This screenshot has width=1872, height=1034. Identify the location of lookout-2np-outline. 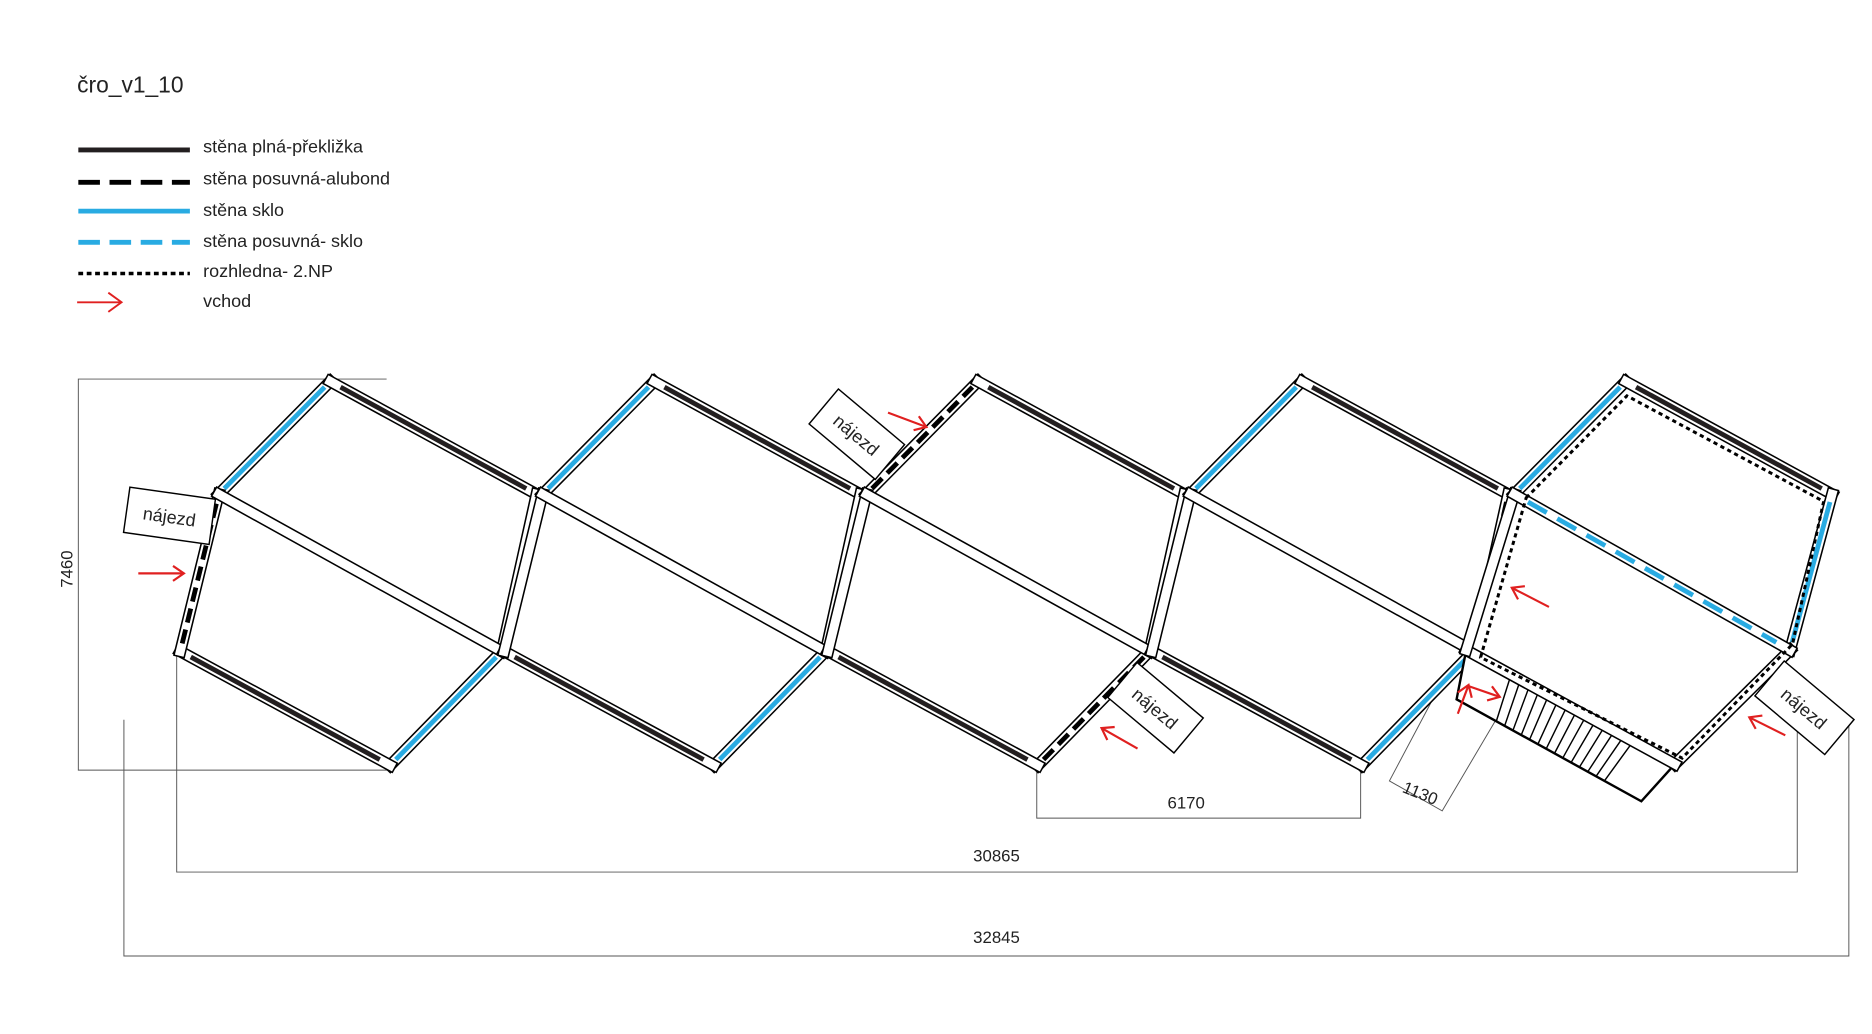
(1652, 576).